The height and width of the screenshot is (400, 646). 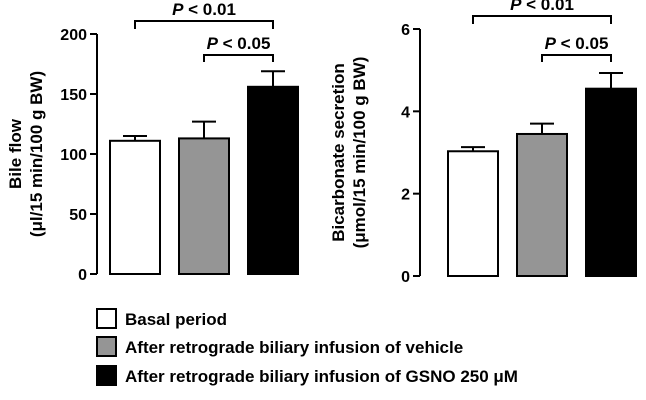 What do you see at coordinates (78, 215) in the screenshot?
I see `y-tick-label: 50` at bounding box center [78, 215].